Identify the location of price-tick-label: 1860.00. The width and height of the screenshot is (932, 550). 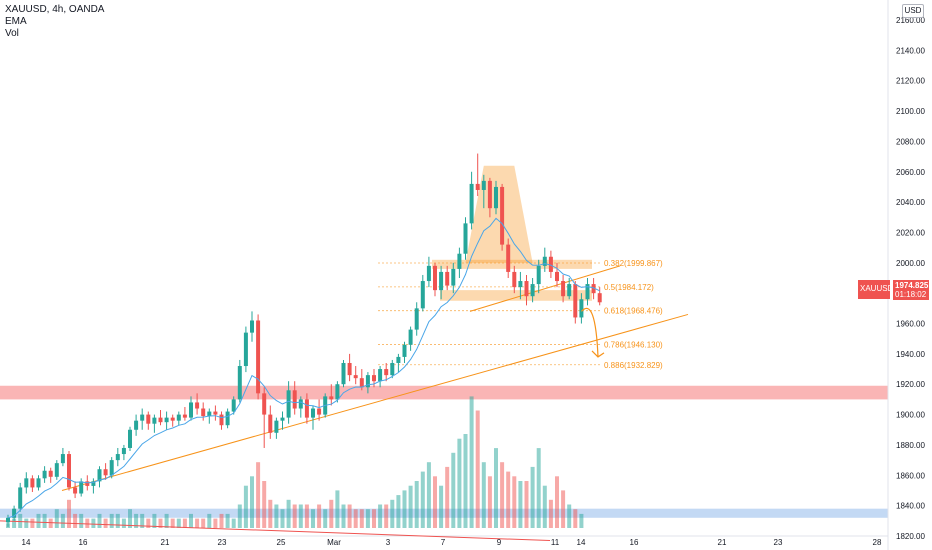
(910, 475).